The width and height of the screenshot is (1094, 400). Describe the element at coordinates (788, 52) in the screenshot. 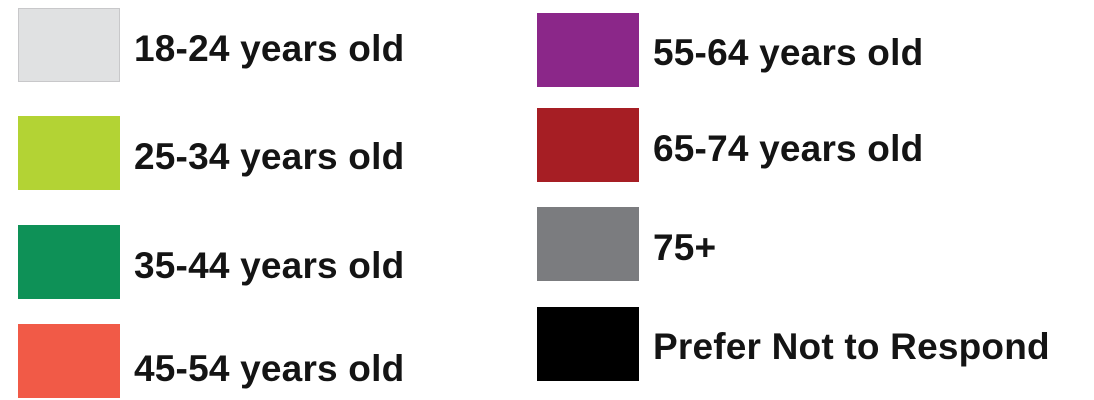

I see `legend-label-55-64: 55-64 years old` at that location.